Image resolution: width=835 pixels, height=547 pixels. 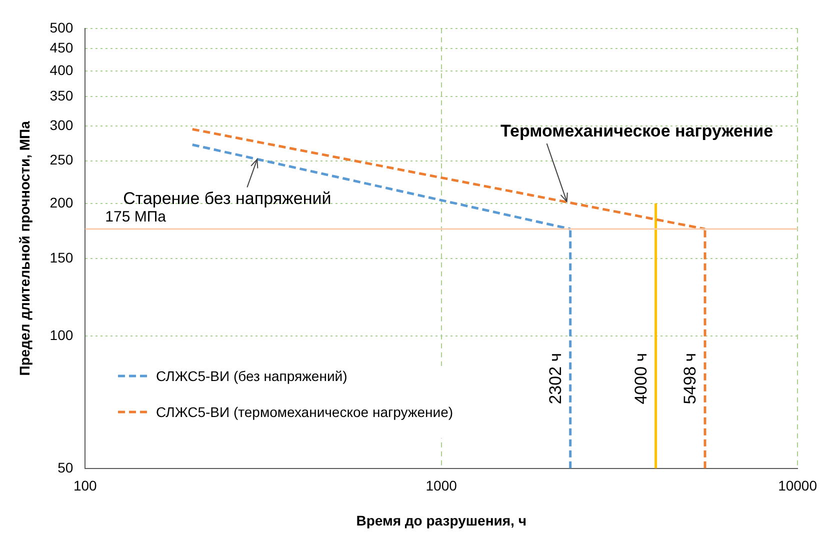 I want to click on annotation: 4000 ч, so click(x=640, y=378).